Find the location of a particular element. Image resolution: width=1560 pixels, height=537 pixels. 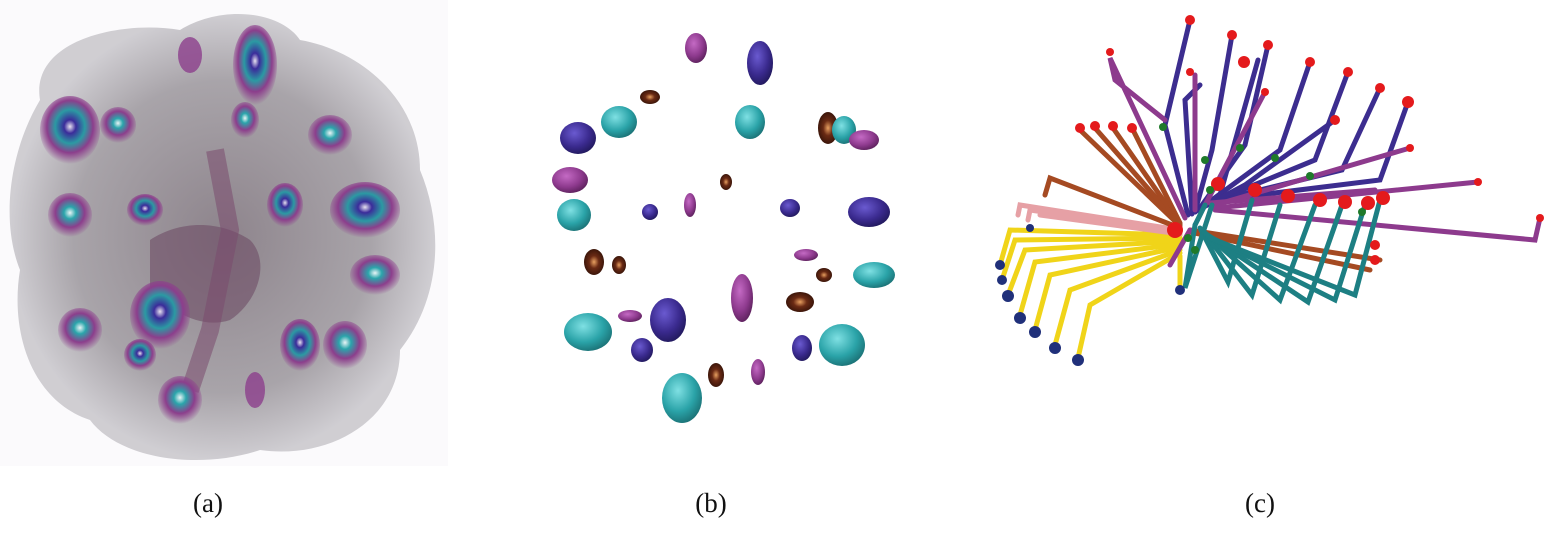

caption-a: (a) is located at coordinates (208, 503).